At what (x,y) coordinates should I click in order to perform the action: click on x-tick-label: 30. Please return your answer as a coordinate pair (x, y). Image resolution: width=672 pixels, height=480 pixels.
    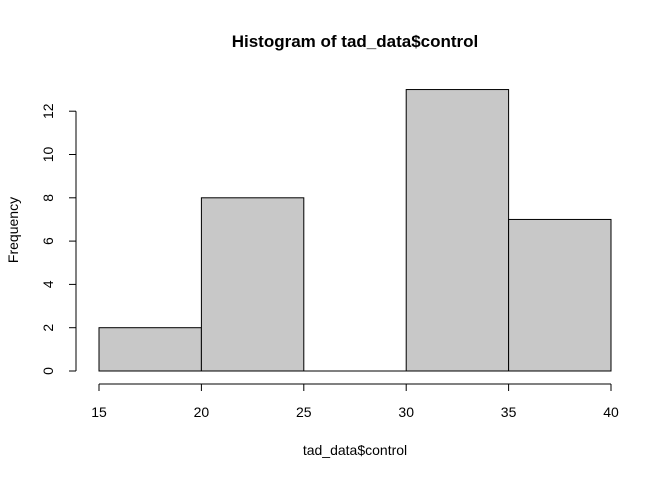
    Looking at the image, I should click on (406, 412).